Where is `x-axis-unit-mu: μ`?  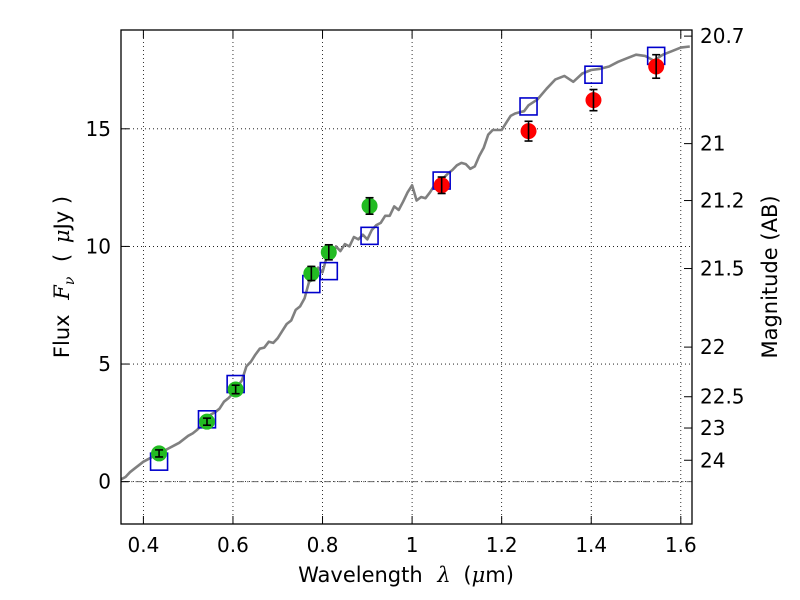 x-axis-unit-mu: μ is located at coordinates (479, 575).